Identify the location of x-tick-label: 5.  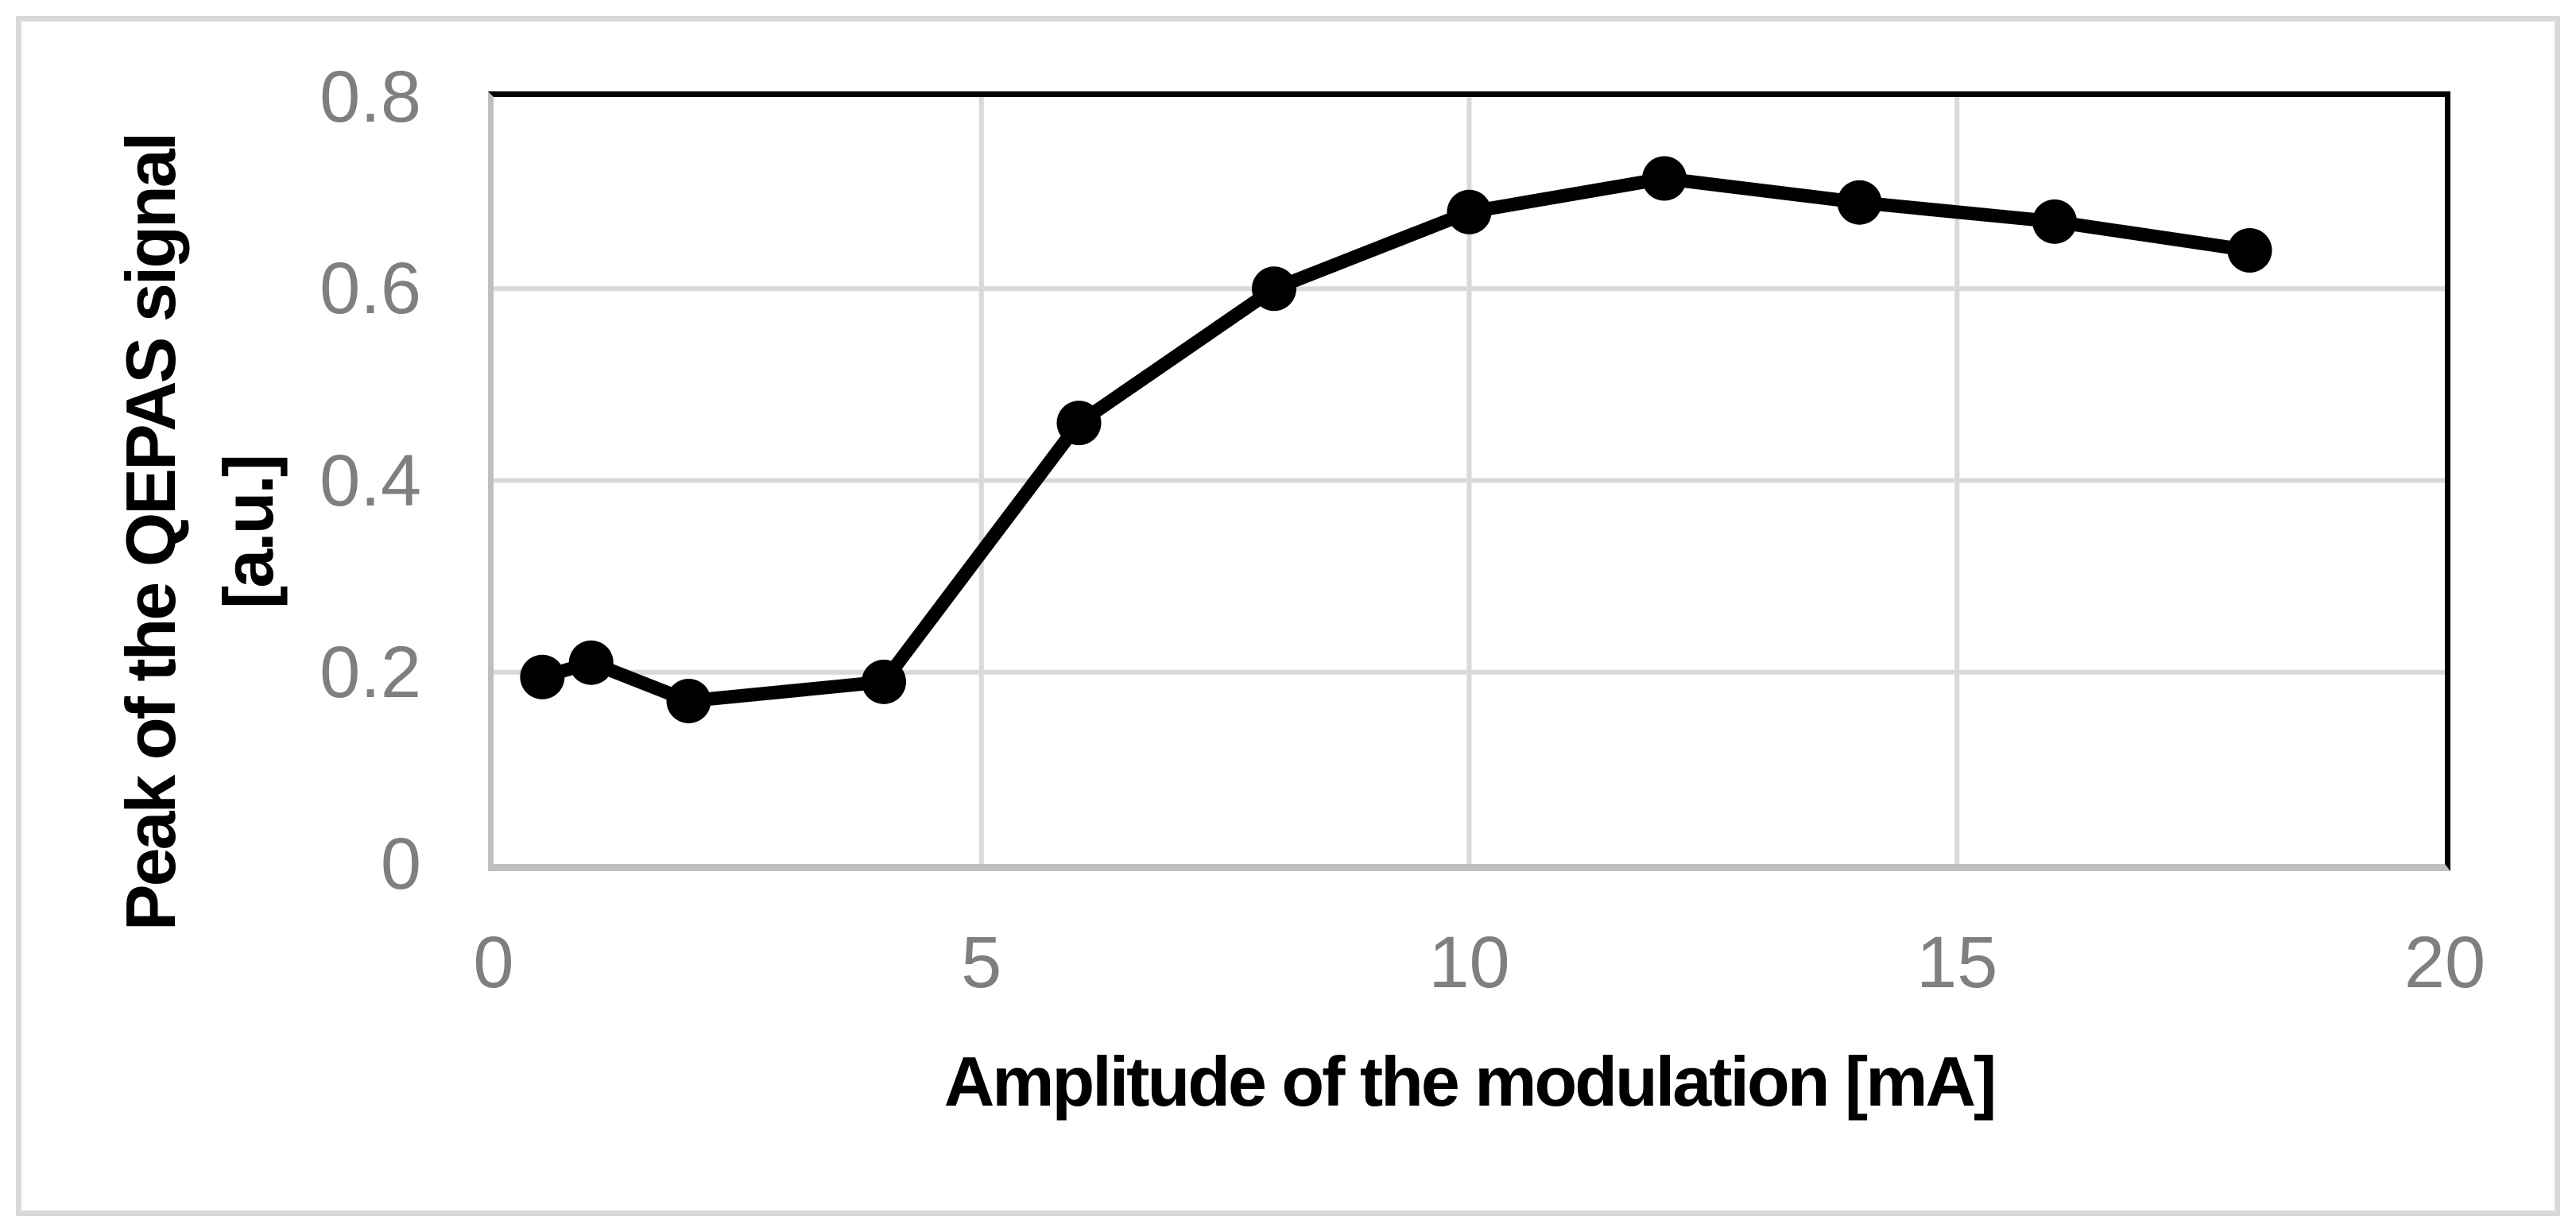
(982, 962).